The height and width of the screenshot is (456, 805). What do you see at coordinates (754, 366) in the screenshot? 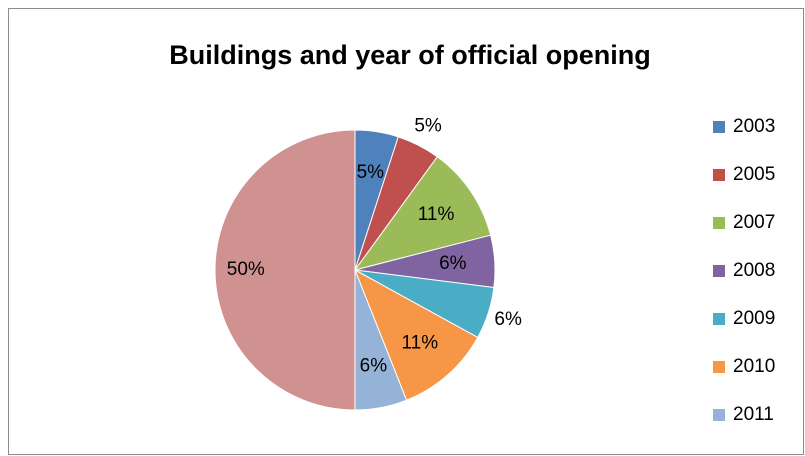
I see `legend-label: 2010` at bounding box center [754, 366].